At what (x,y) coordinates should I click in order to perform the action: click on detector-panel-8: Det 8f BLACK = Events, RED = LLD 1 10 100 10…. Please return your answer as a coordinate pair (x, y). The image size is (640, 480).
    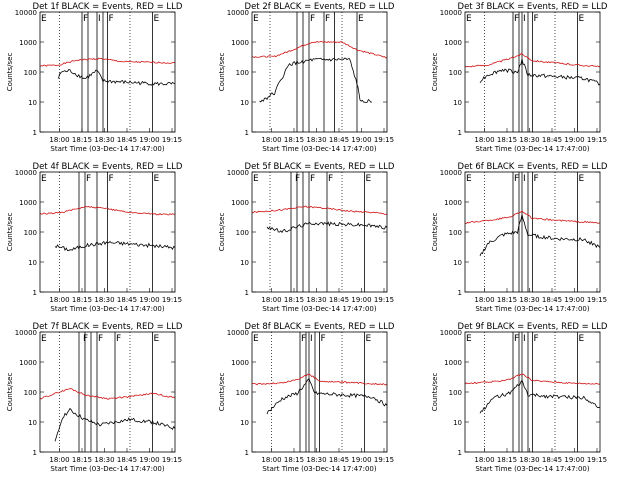
    Looking at the image, I should click on (306, 397).